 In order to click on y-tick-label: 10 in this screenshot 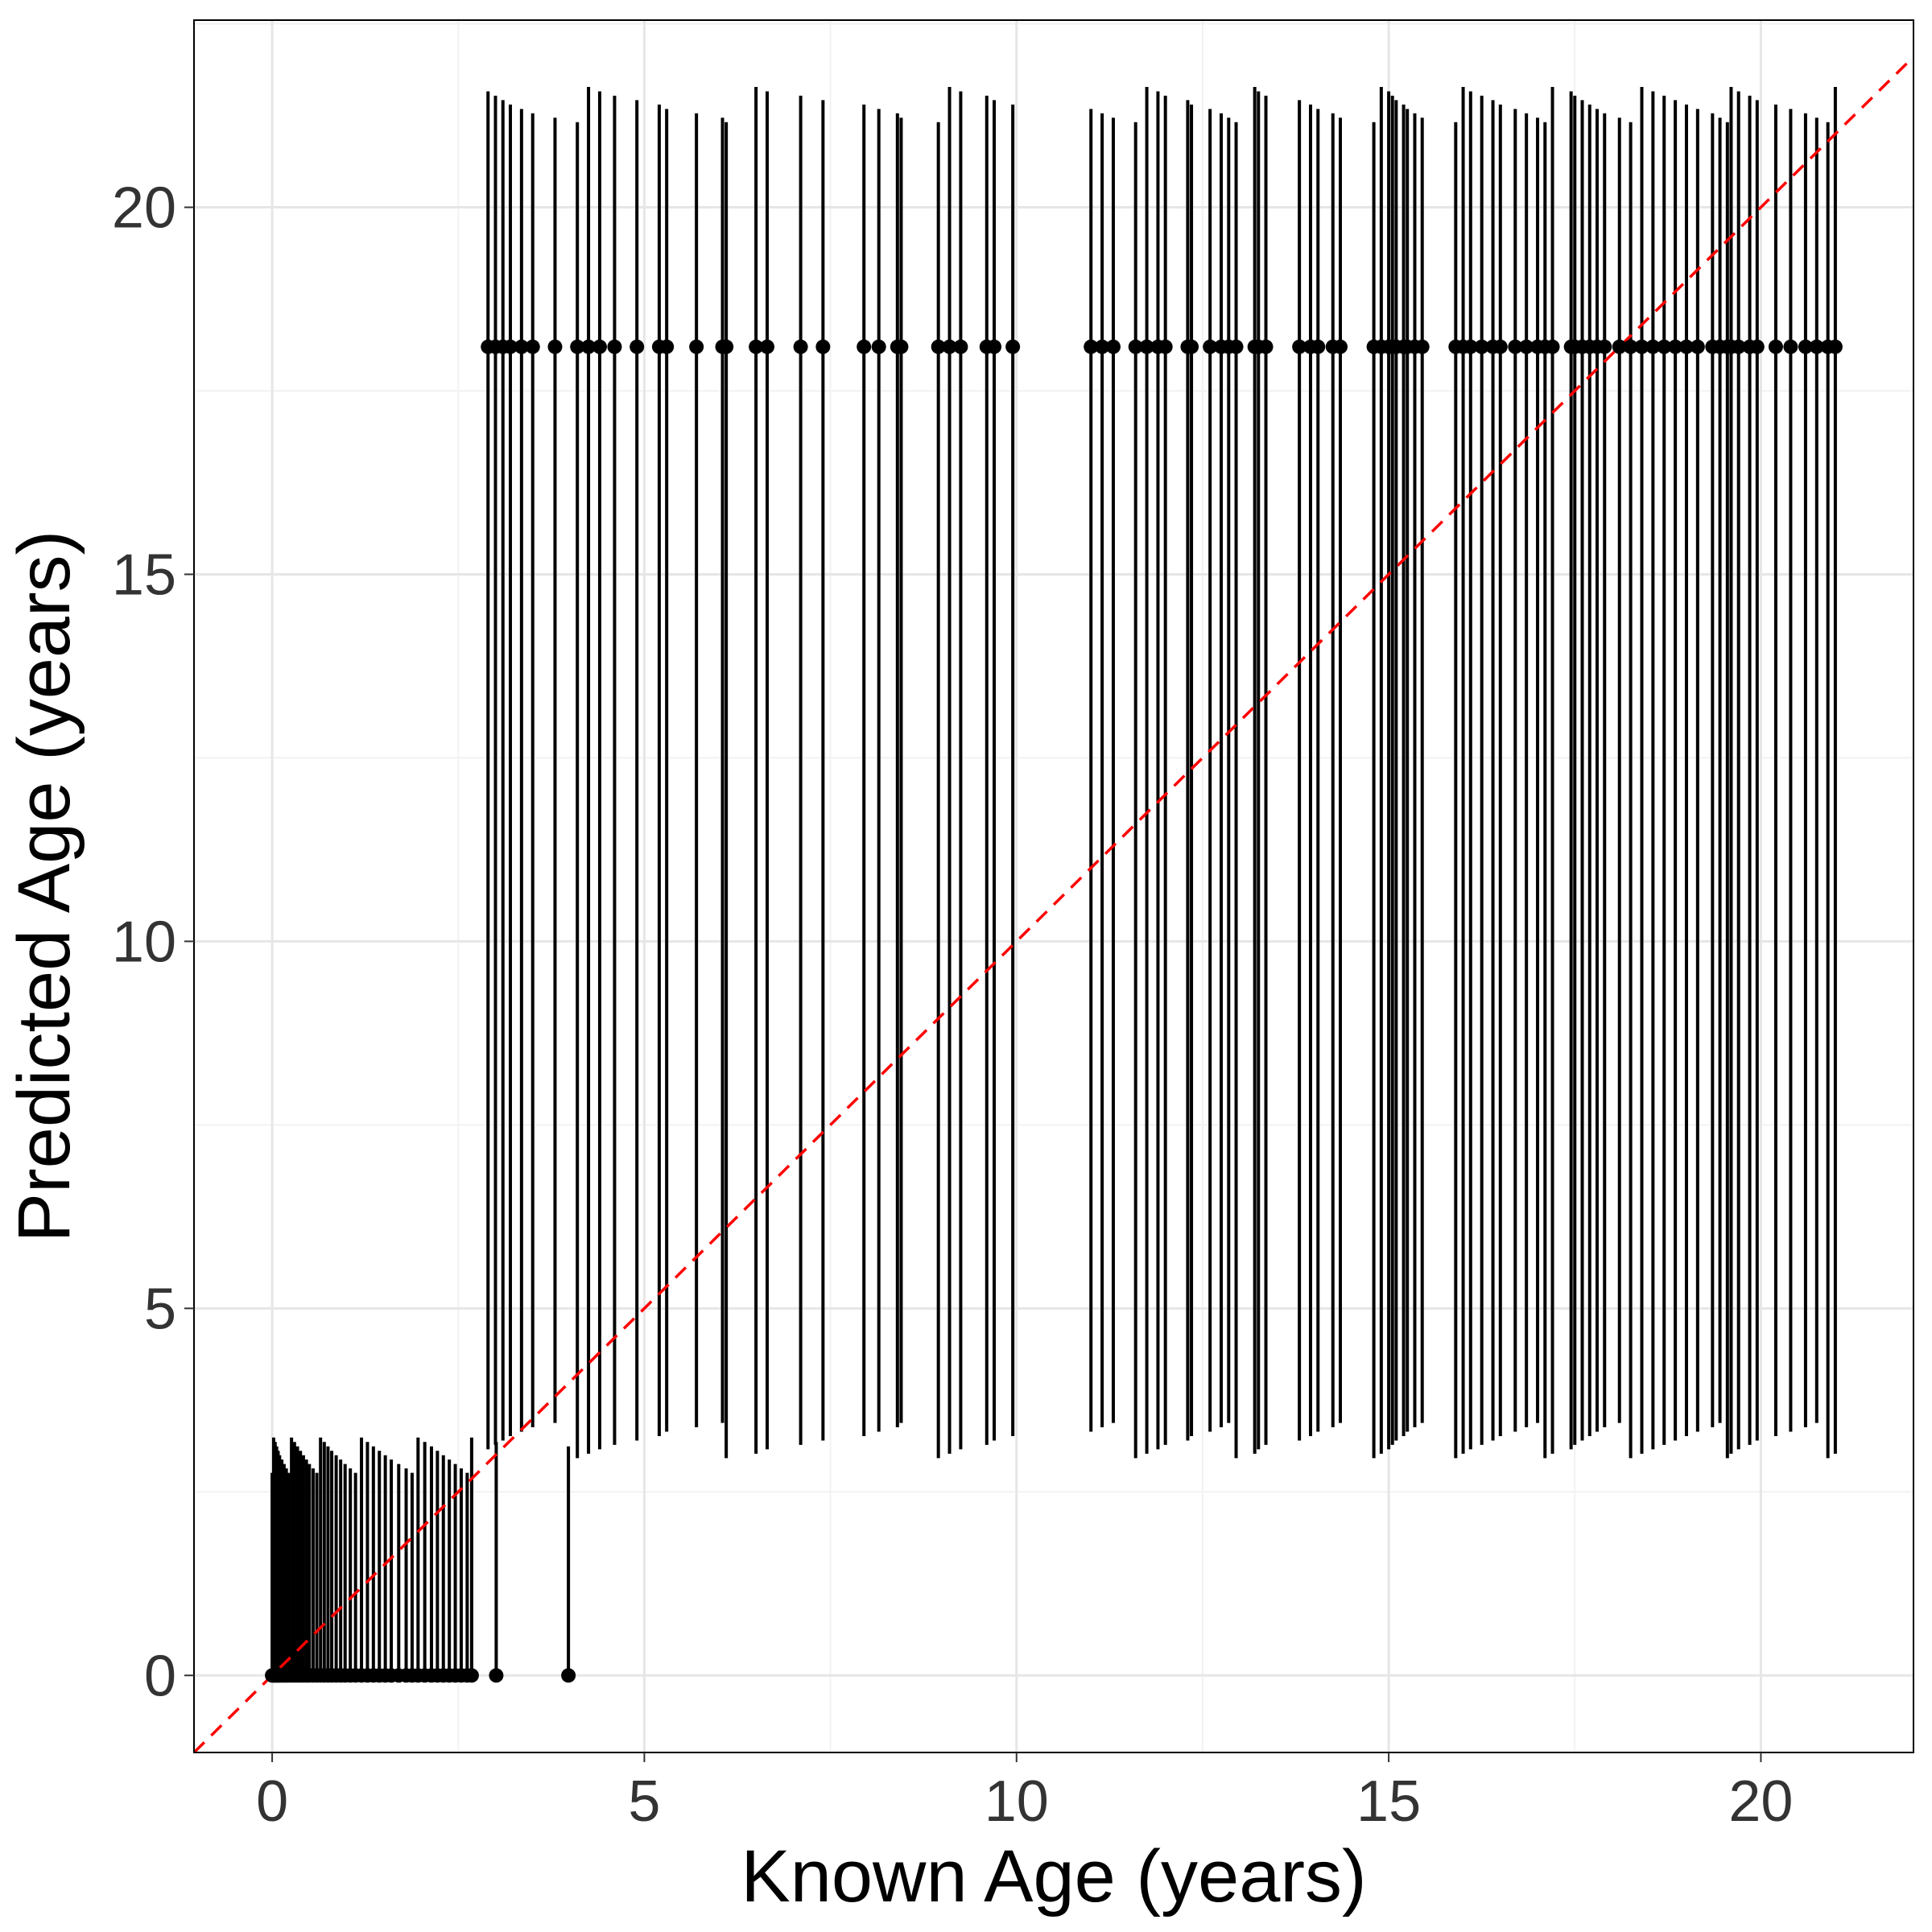, I will do `click(144, 942)`.